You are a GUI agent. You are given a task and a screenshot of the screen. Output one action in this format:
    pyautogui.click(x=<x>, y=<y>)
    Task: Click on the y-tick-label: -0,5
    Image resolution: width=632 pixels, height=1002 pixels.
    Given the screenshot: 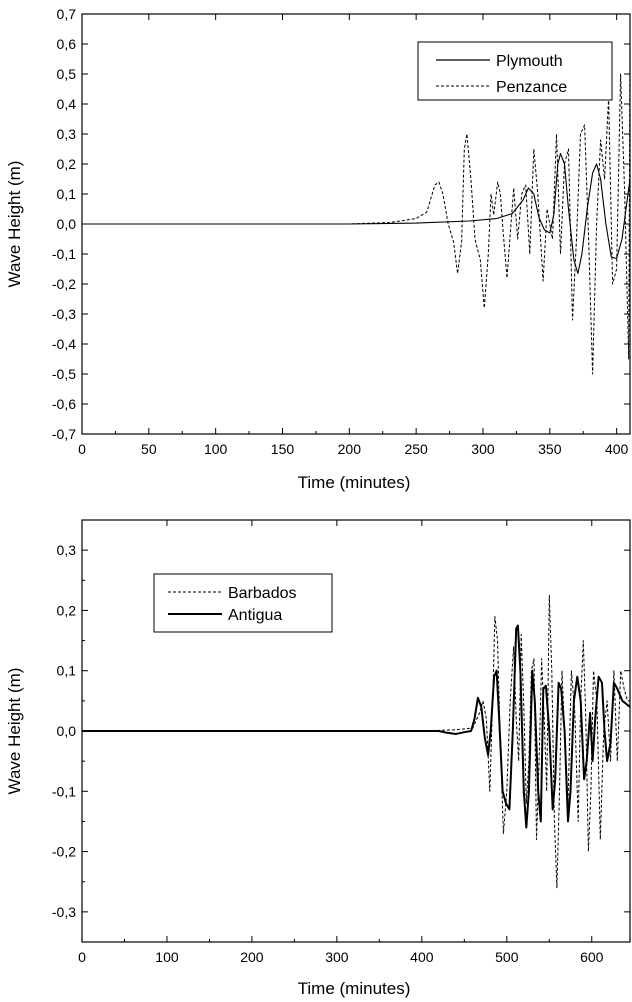 What is the action you would take?
    pyautogui.click(x=64, y=374)
    